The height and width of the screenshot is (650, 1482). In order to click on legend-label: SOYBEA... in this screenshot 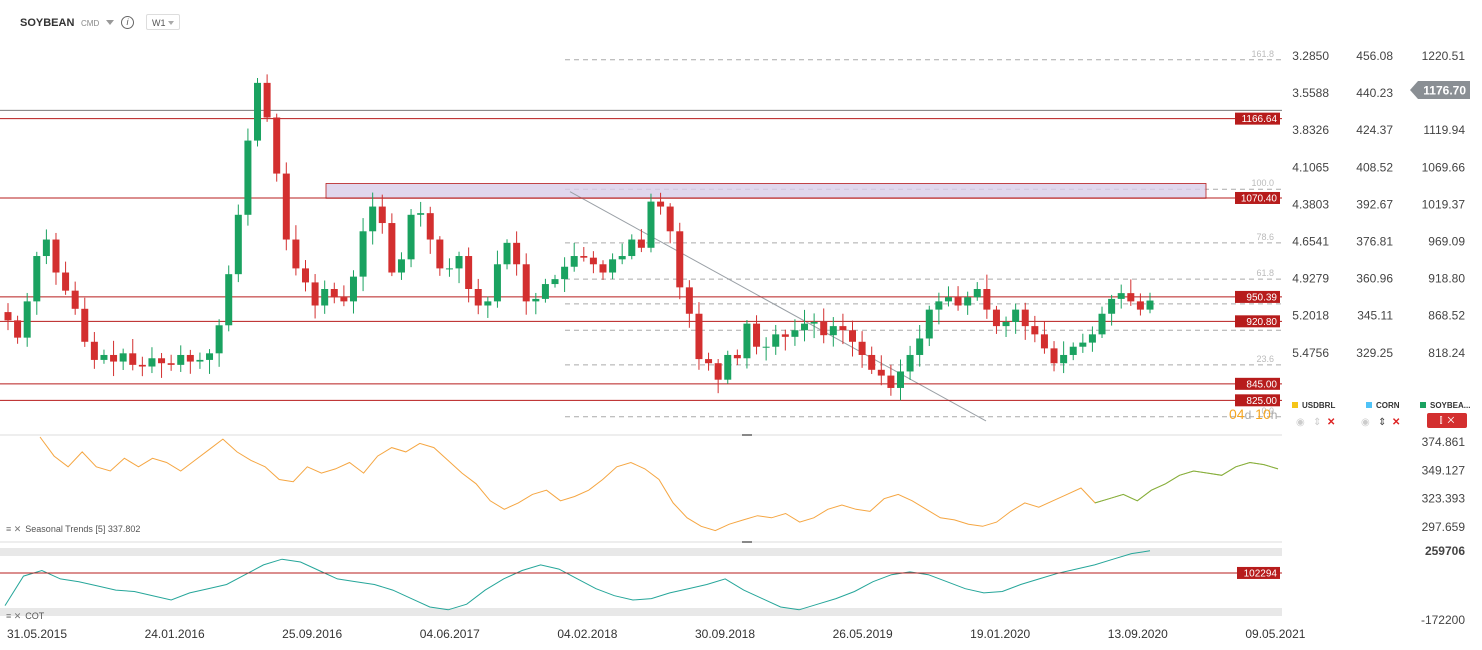, I will do `click(1450, 405)`.